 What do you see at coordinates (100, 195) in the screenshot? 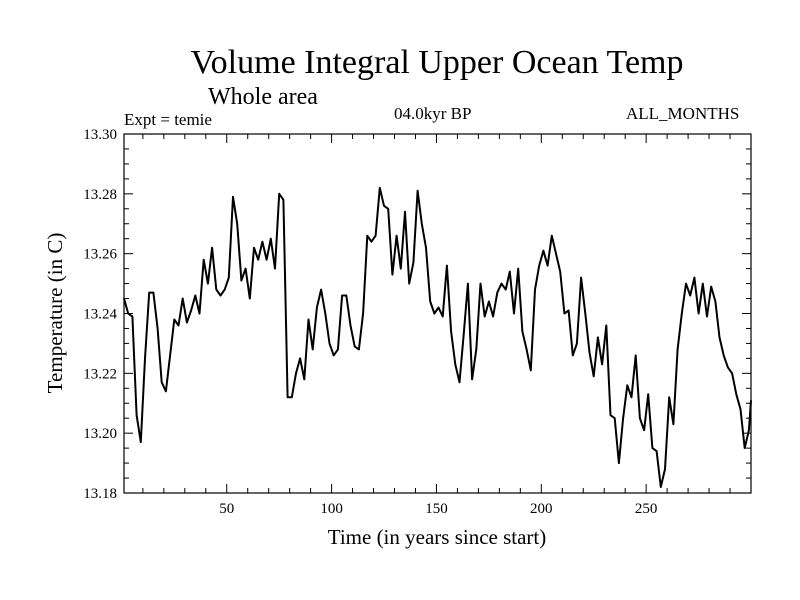
I see `y-tick-label: 13.28` at bounding box center [100, 195].